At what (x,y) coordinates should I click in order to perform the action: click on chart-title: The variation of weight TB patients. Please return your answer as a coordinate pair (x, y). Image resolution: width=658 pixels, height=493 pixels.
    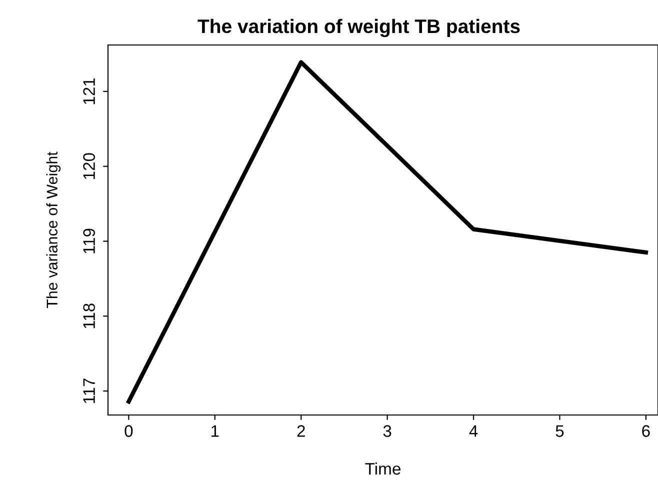
    Looking at the image, I should click on (359, 28).